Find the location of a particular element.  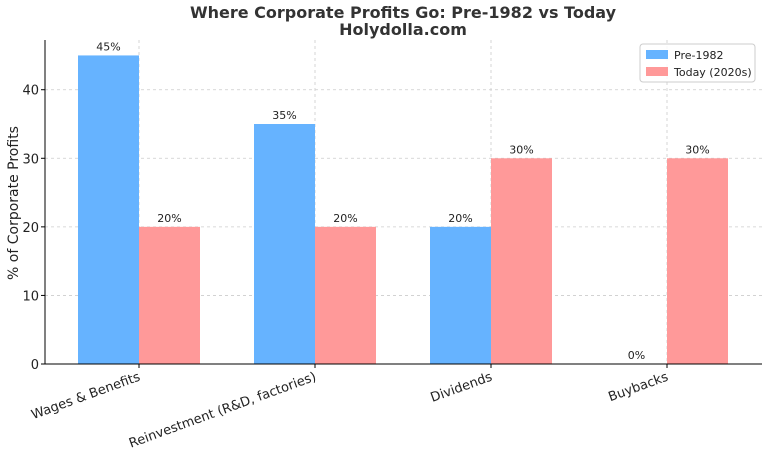

chart-subtitle: Holydolla.com is located at coordinates (403, 29).